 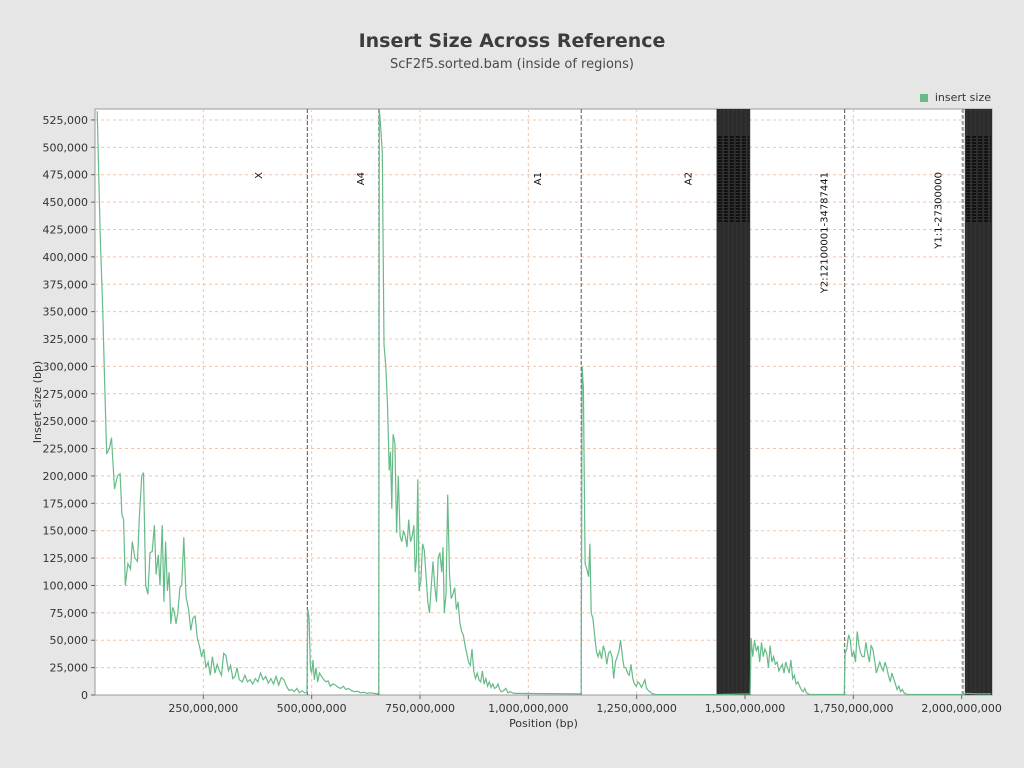 What do you see at coordinates (853, 708) in the screenshot?
I see `x-tick-label: 1,750,000,000` at bounding box center [853, 708].